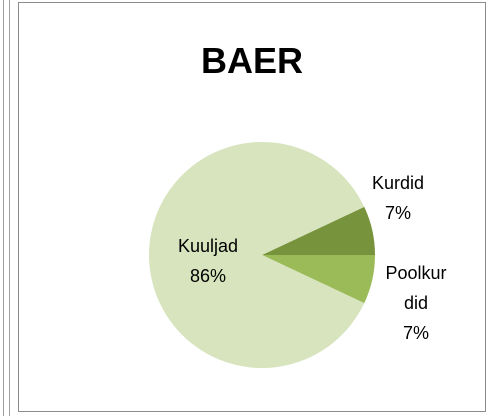 The height and width of the screenshot is (416, 488). I want to click on category-label: Kuuljad, so click(208, 246).